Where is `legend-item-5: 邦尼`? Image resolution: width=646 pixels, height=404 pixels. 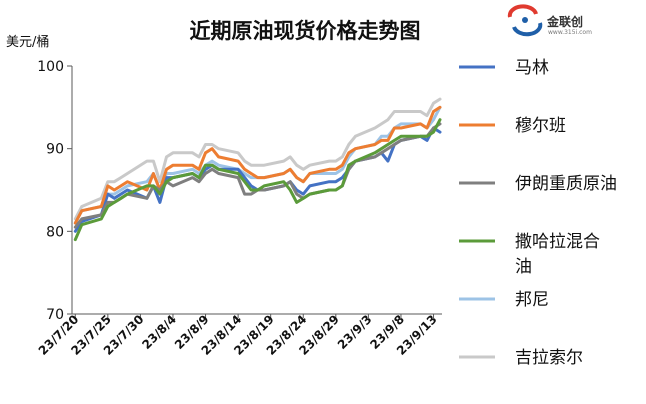
legend-item-5: 邦尼 is located at coordinates (504, 300).